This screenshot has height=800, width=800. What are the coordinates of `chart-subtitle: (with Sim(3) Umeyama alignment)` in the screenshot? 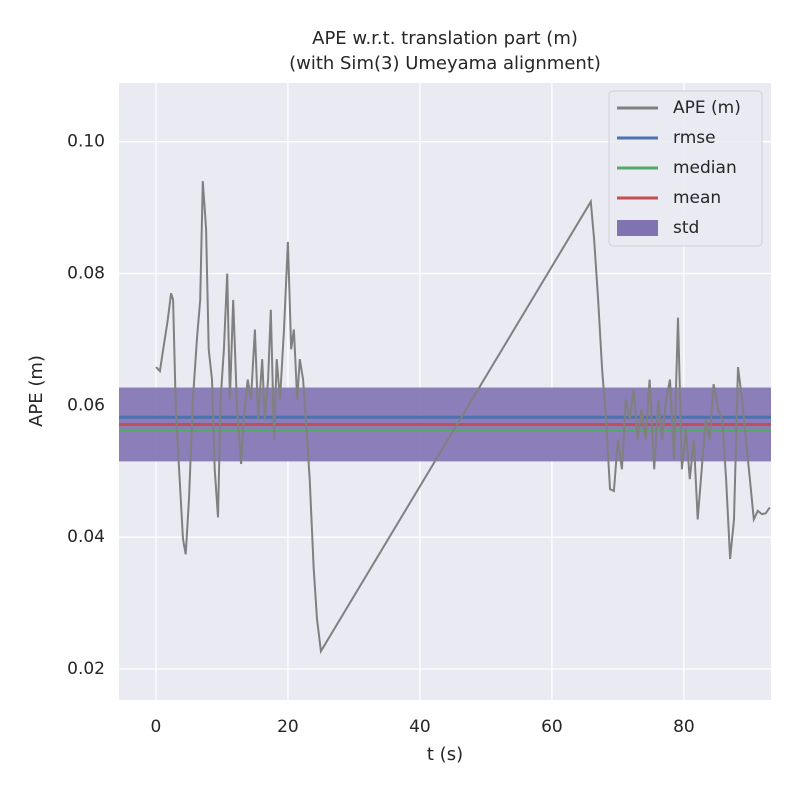 It's located at (445, 63).